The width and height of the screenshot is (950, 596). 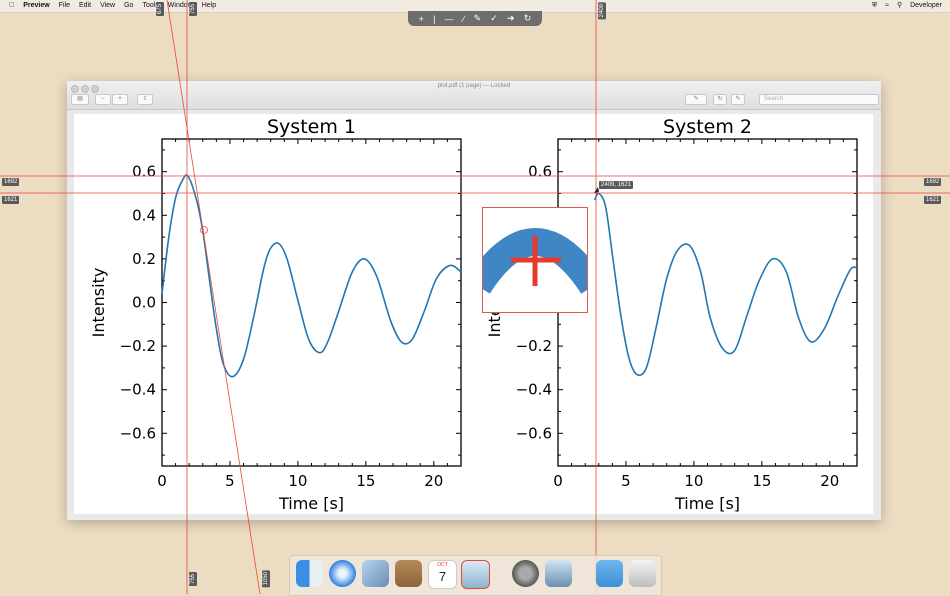 What do you see at coordinates (933, 200) in the screenshot?
I see `h-guide-right-label-2: 1621` at bounding box center [933, 200].